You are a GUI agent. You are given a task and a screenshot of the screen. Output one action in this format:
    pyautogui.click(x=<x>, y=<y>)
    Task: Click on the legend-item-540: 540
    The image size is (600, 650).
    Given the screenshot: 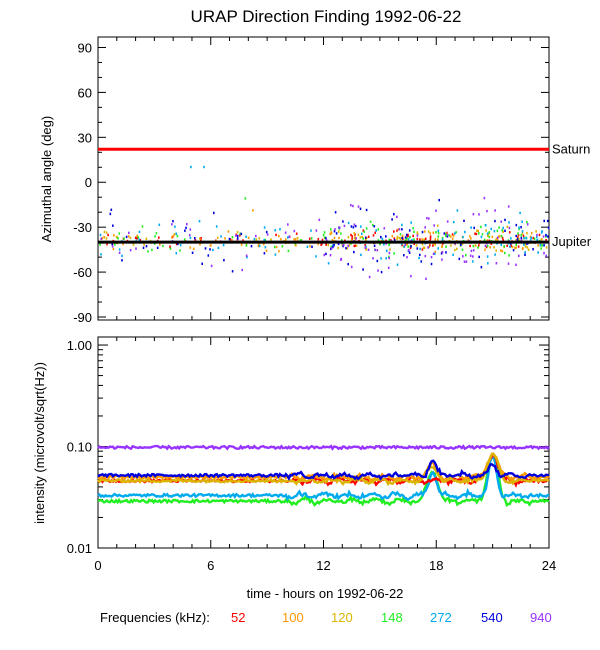 What is the action you would take?
    pyautogui.click(x=492, y=617)
    